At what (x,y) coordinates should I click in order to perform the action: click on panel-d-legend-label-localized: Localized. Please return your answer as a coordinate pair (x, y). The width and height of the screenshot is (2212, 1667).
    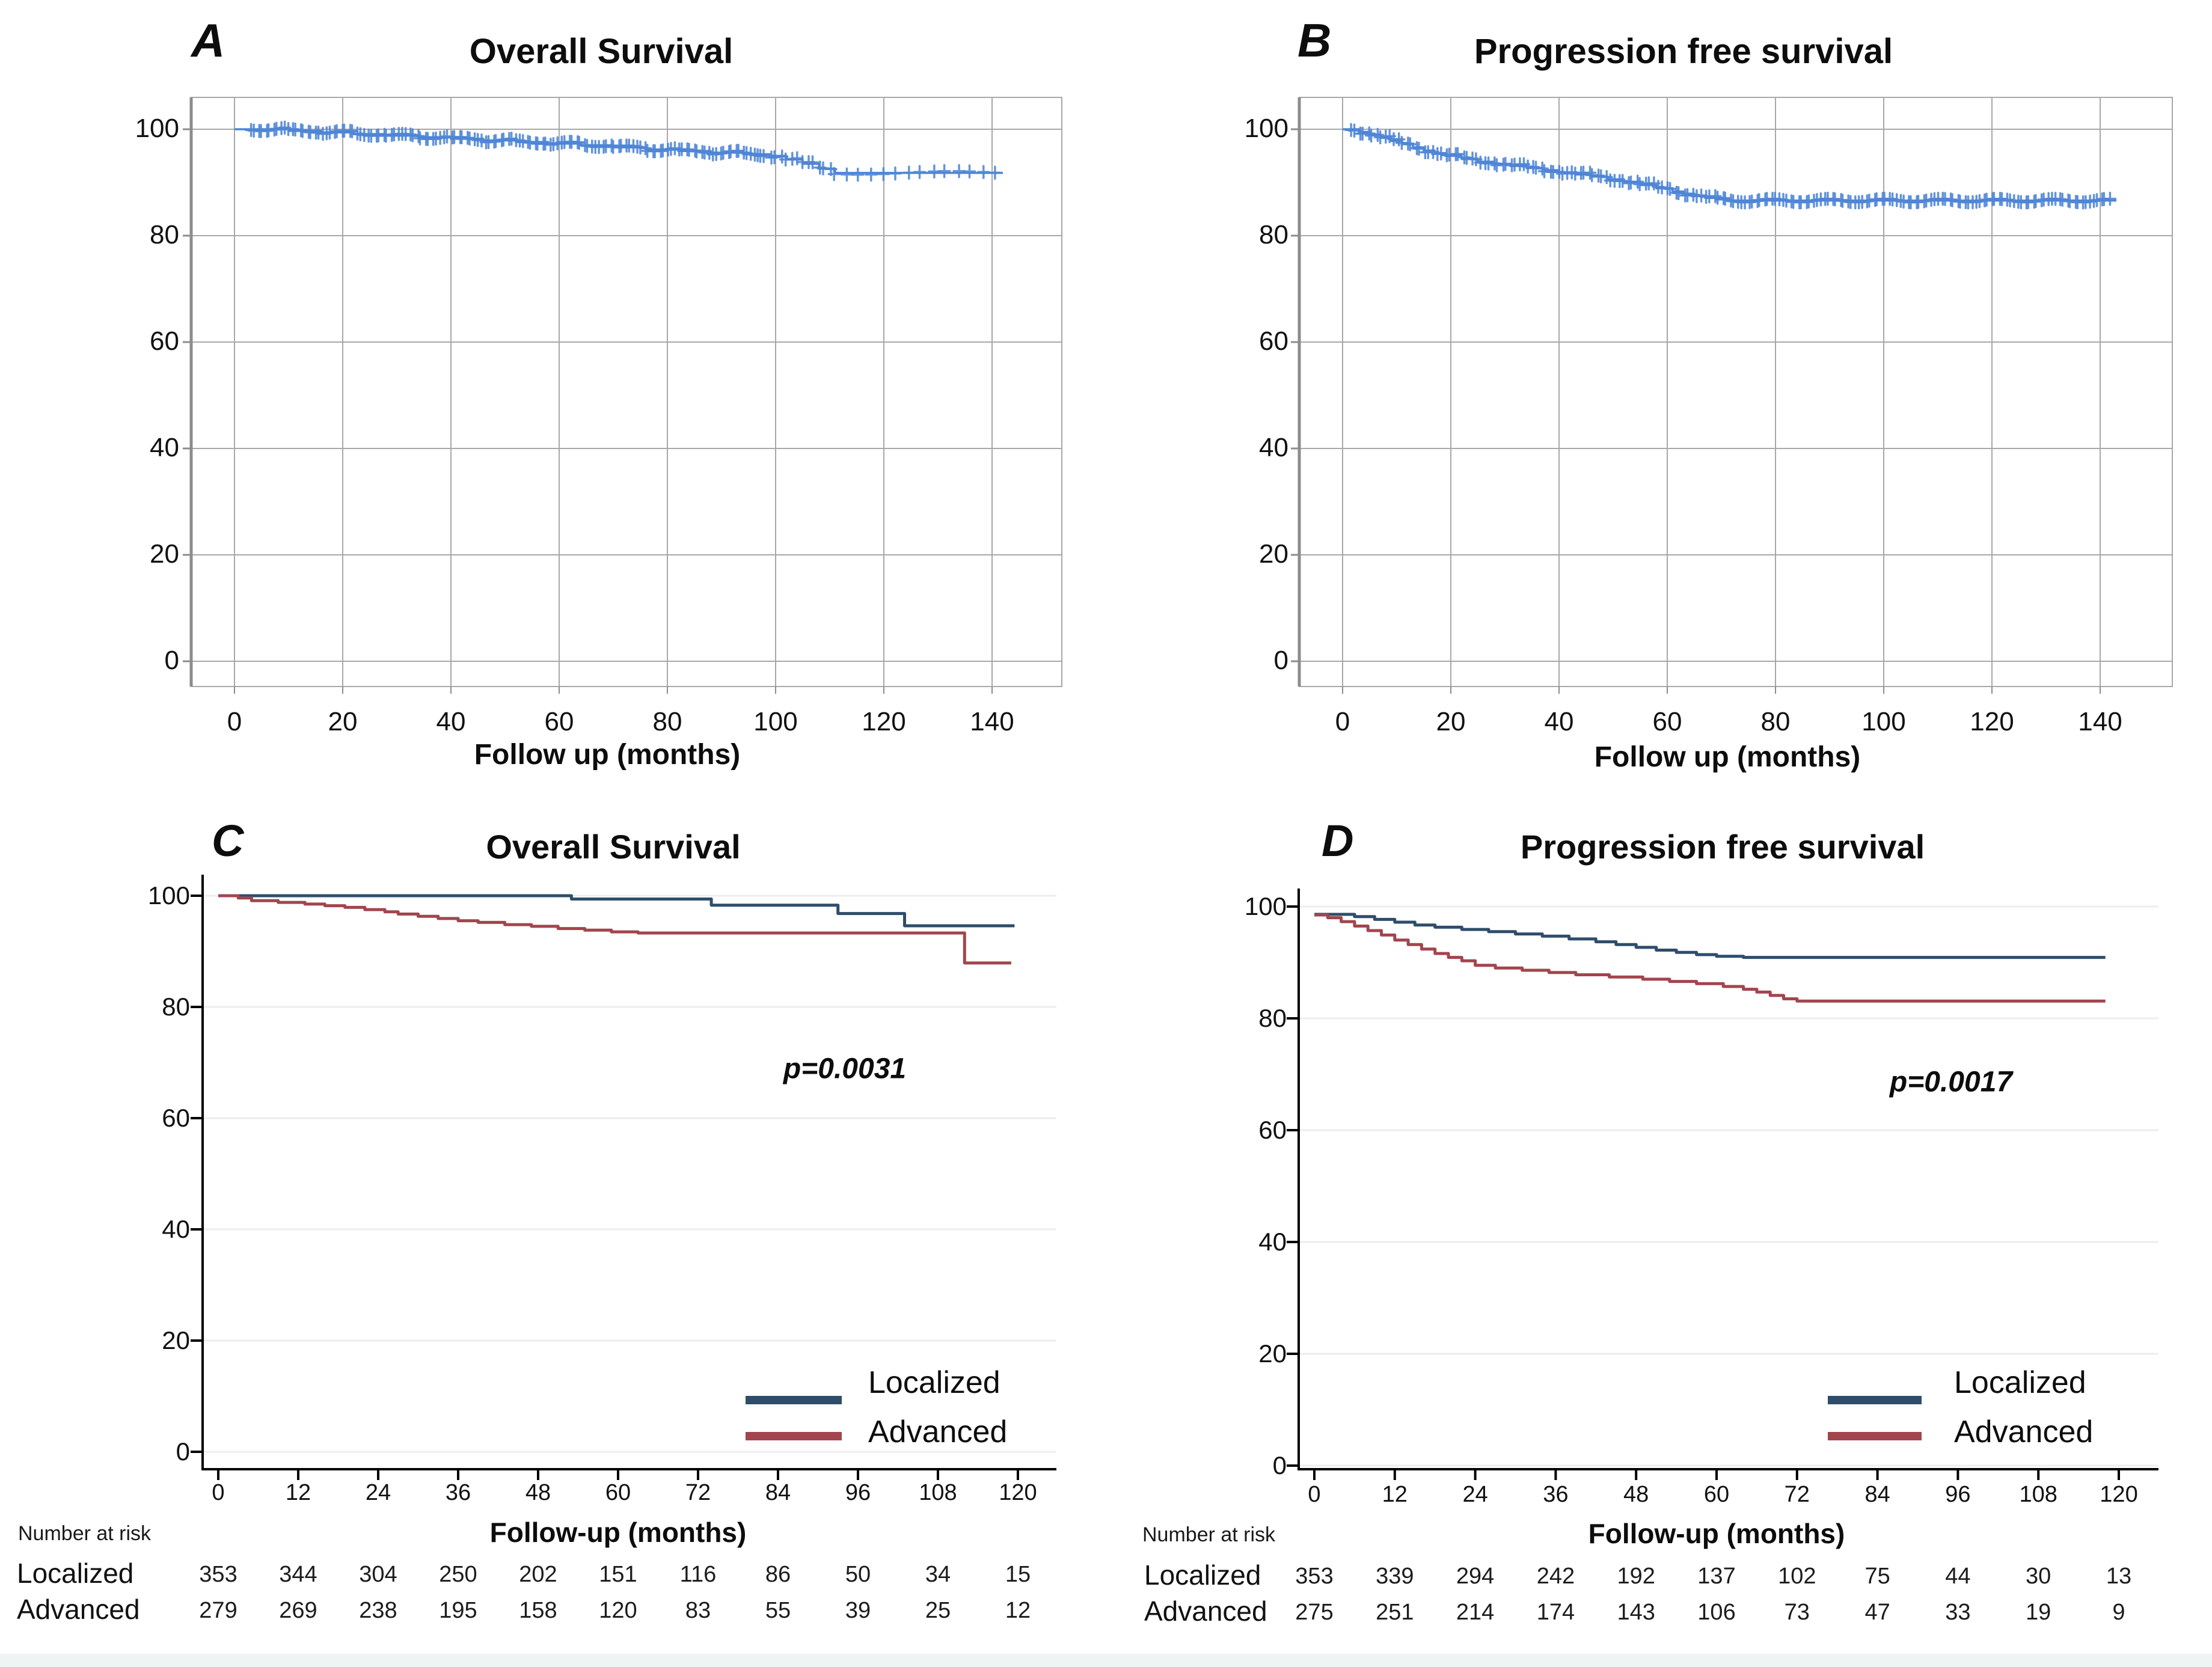
    Looking at the image, I should click on (2020, 1382).